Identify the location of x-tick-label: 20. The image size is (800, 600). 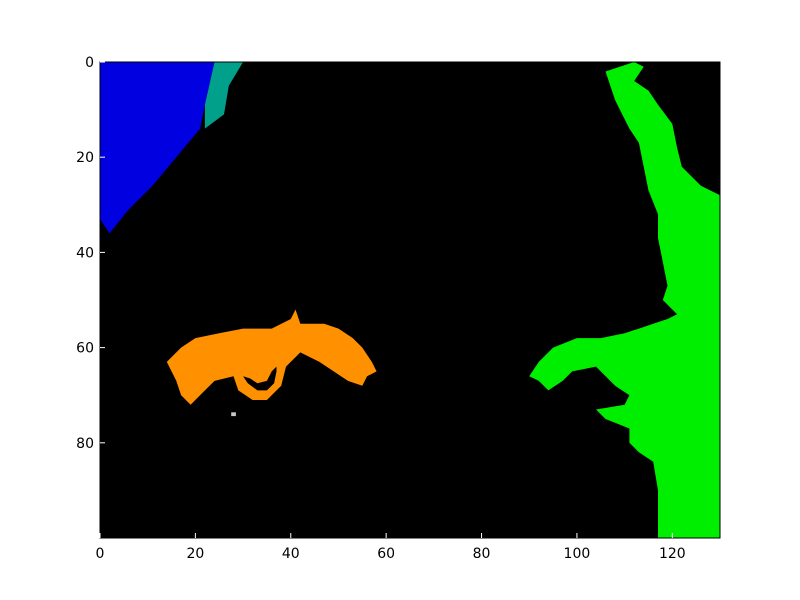
(195, 554).